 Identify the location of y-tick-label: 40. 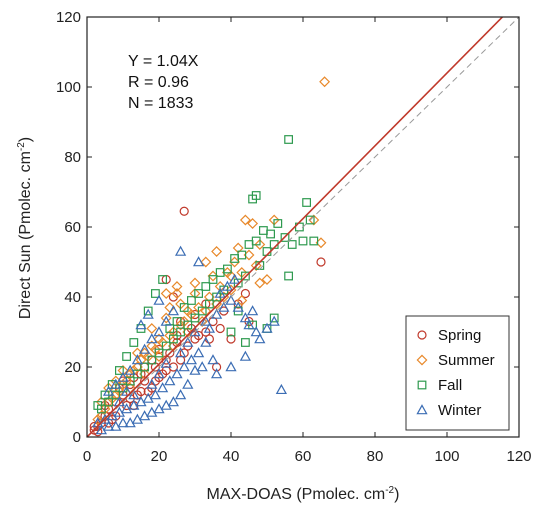
(72, 297).